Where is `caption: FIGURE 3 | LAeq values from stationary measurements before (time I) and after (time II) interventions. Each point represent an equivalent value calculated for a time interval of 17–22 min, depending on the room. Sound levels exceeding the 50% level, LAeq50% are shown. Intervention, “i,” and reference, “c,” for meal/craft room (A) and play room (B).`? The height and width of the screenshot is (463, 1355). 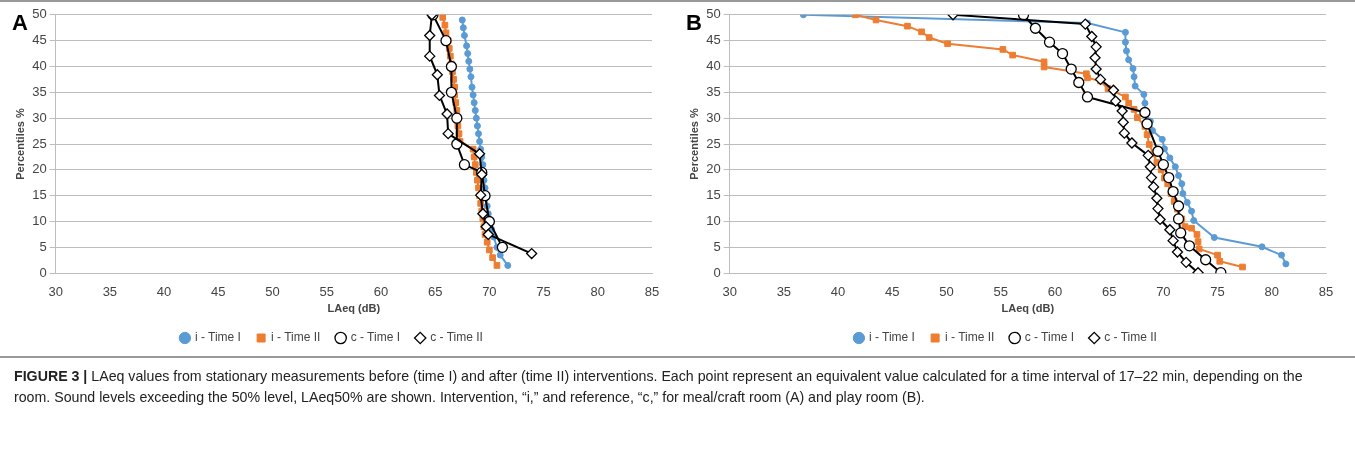 caption: FIGURE 3 | LAeq values from stationary measurements before (time I) and after (time II) interventions. Each point represent an equivalent value calculated for a time interval of 17–22 min, depending on the room. Sound levels exceeding the 50% level, LAeq50% are shown. Intervention, “i,” and reference, “c,” for meal/craft room (A) and play room (B). is located at coordinates (659, 387).